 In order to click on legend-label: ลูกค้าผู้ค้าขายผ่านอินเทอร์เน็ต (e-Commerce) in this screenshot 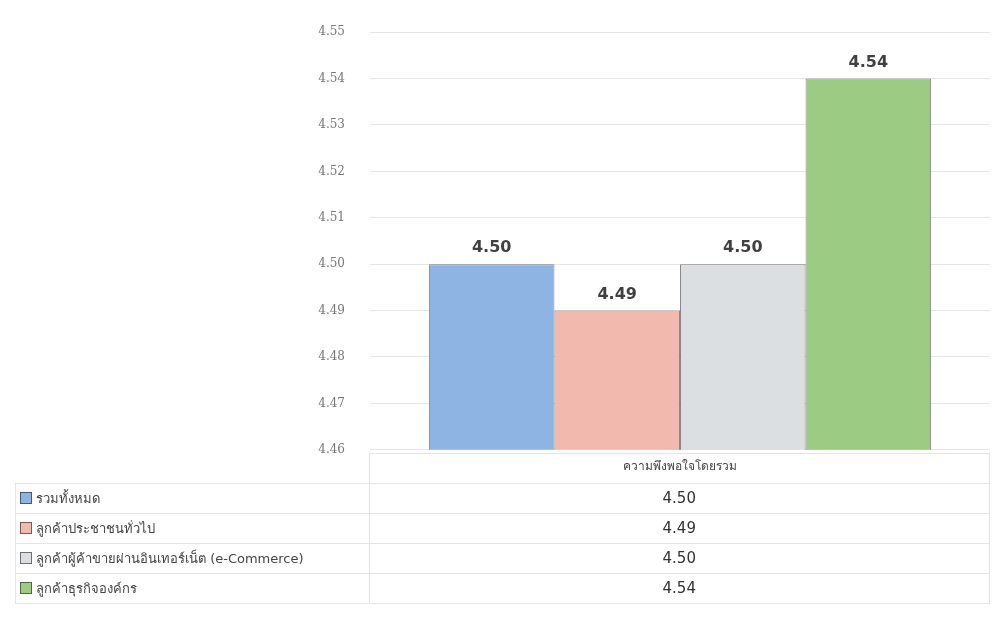, I will do `click(192, 558)`.